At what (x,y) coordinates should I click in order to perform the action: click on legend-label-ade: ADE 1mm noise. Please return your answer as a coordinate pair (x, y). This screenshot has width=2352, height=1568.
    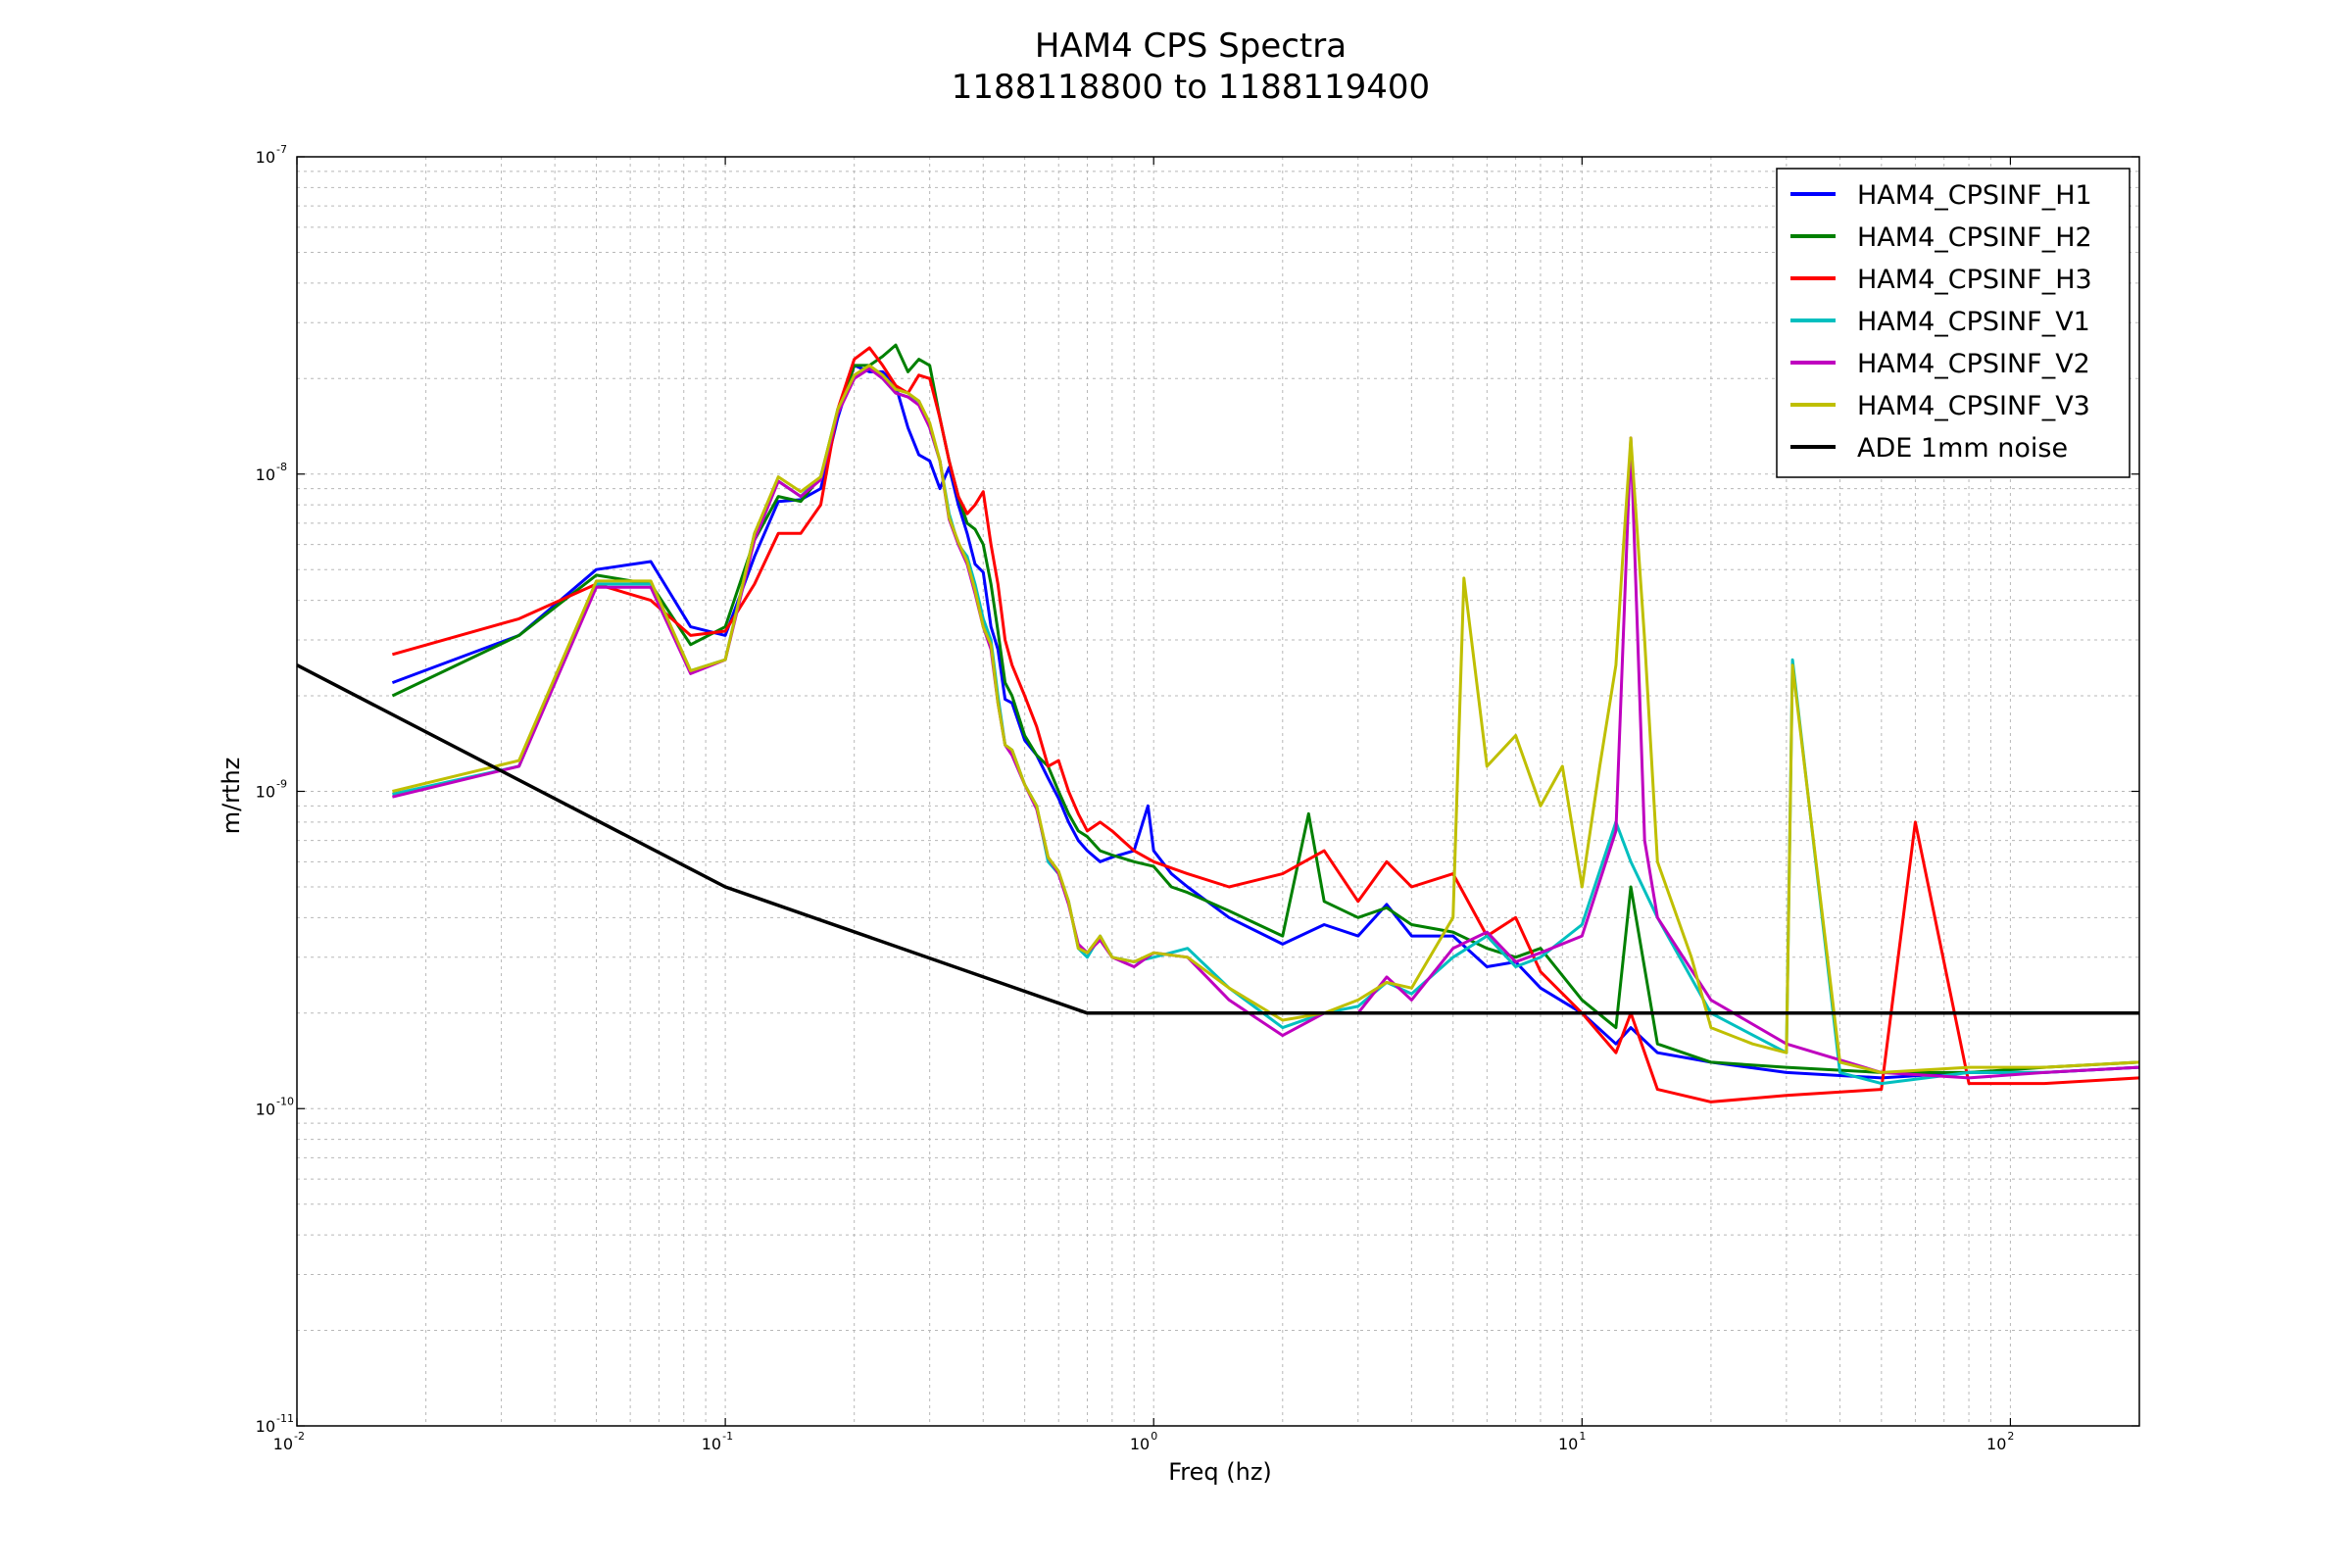
    Looking at the image, I should click on (1962, 448).